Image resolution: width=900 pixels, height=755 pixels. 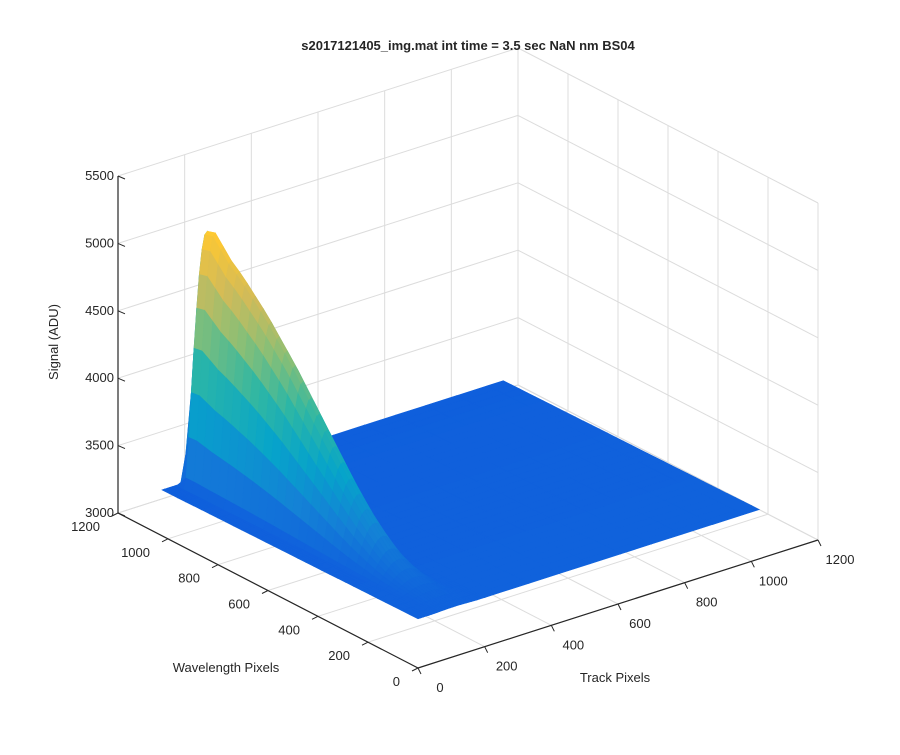 I want to click on y-tick-label: 600, so click(x=239, y=604).